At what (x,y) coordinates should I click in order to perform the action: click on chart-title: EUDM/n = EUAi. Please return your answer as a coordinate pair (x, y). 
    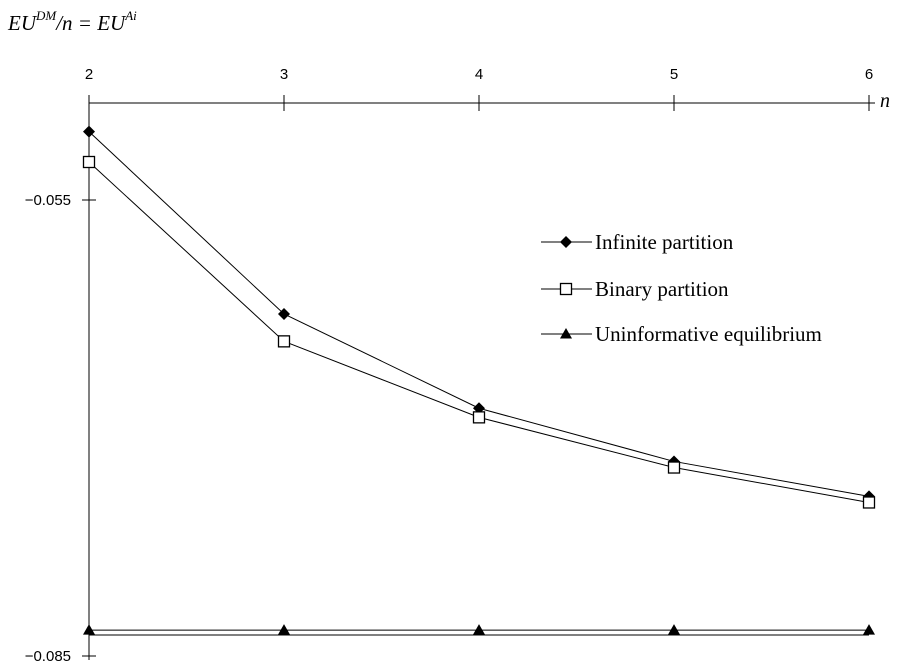
    Looking at the image, I should click on (72, 21).